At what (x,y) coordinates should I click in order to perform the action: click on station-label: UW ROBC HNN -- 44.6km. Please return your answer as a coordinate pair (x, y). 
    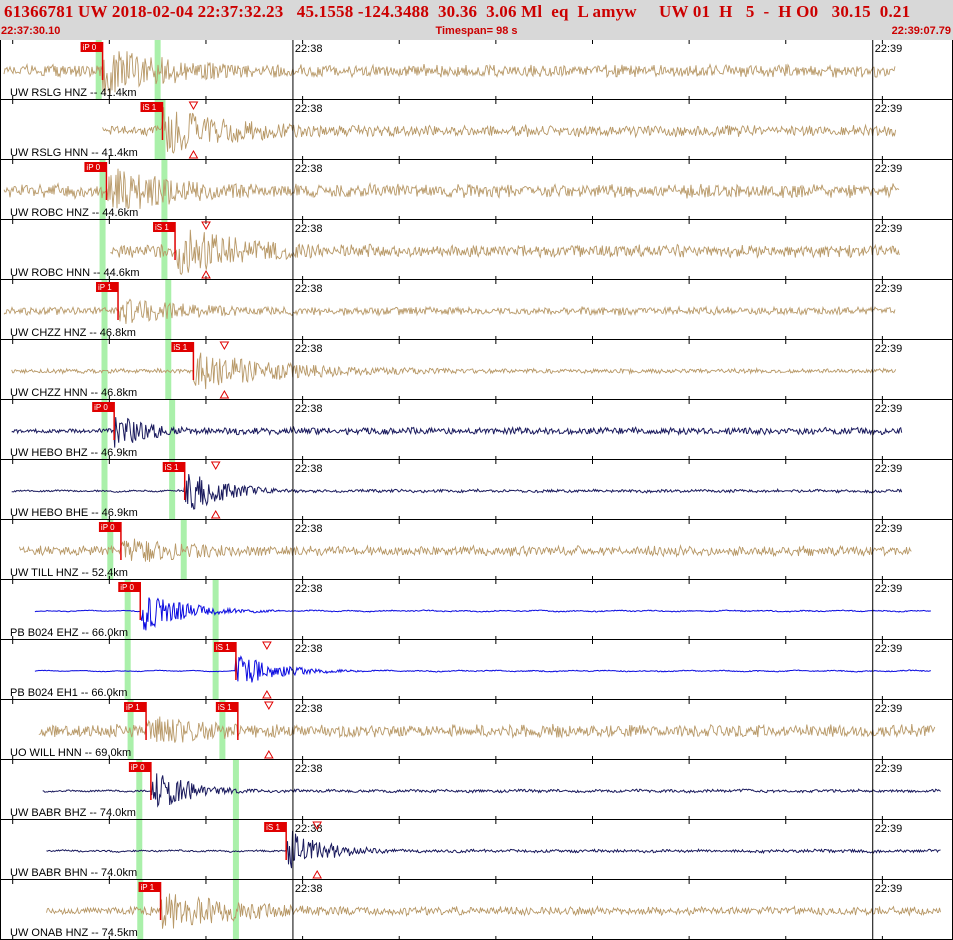
    Looking at the image, I should click on (75, 273).